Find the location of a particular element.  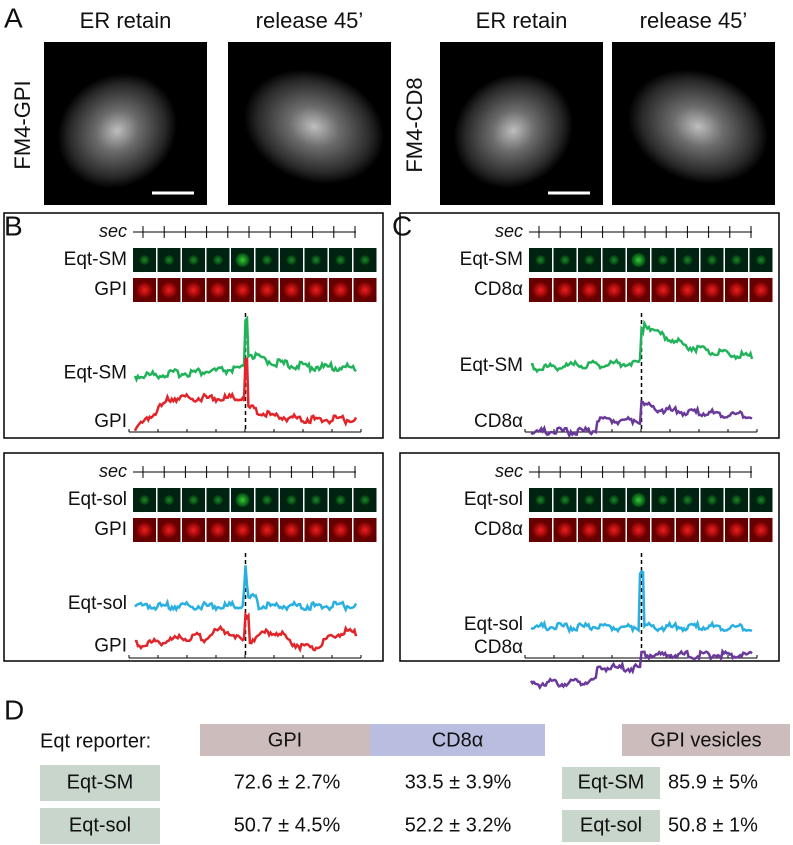

table-value: 33.5 ± 3.9% is located at coordinates (458, 782).